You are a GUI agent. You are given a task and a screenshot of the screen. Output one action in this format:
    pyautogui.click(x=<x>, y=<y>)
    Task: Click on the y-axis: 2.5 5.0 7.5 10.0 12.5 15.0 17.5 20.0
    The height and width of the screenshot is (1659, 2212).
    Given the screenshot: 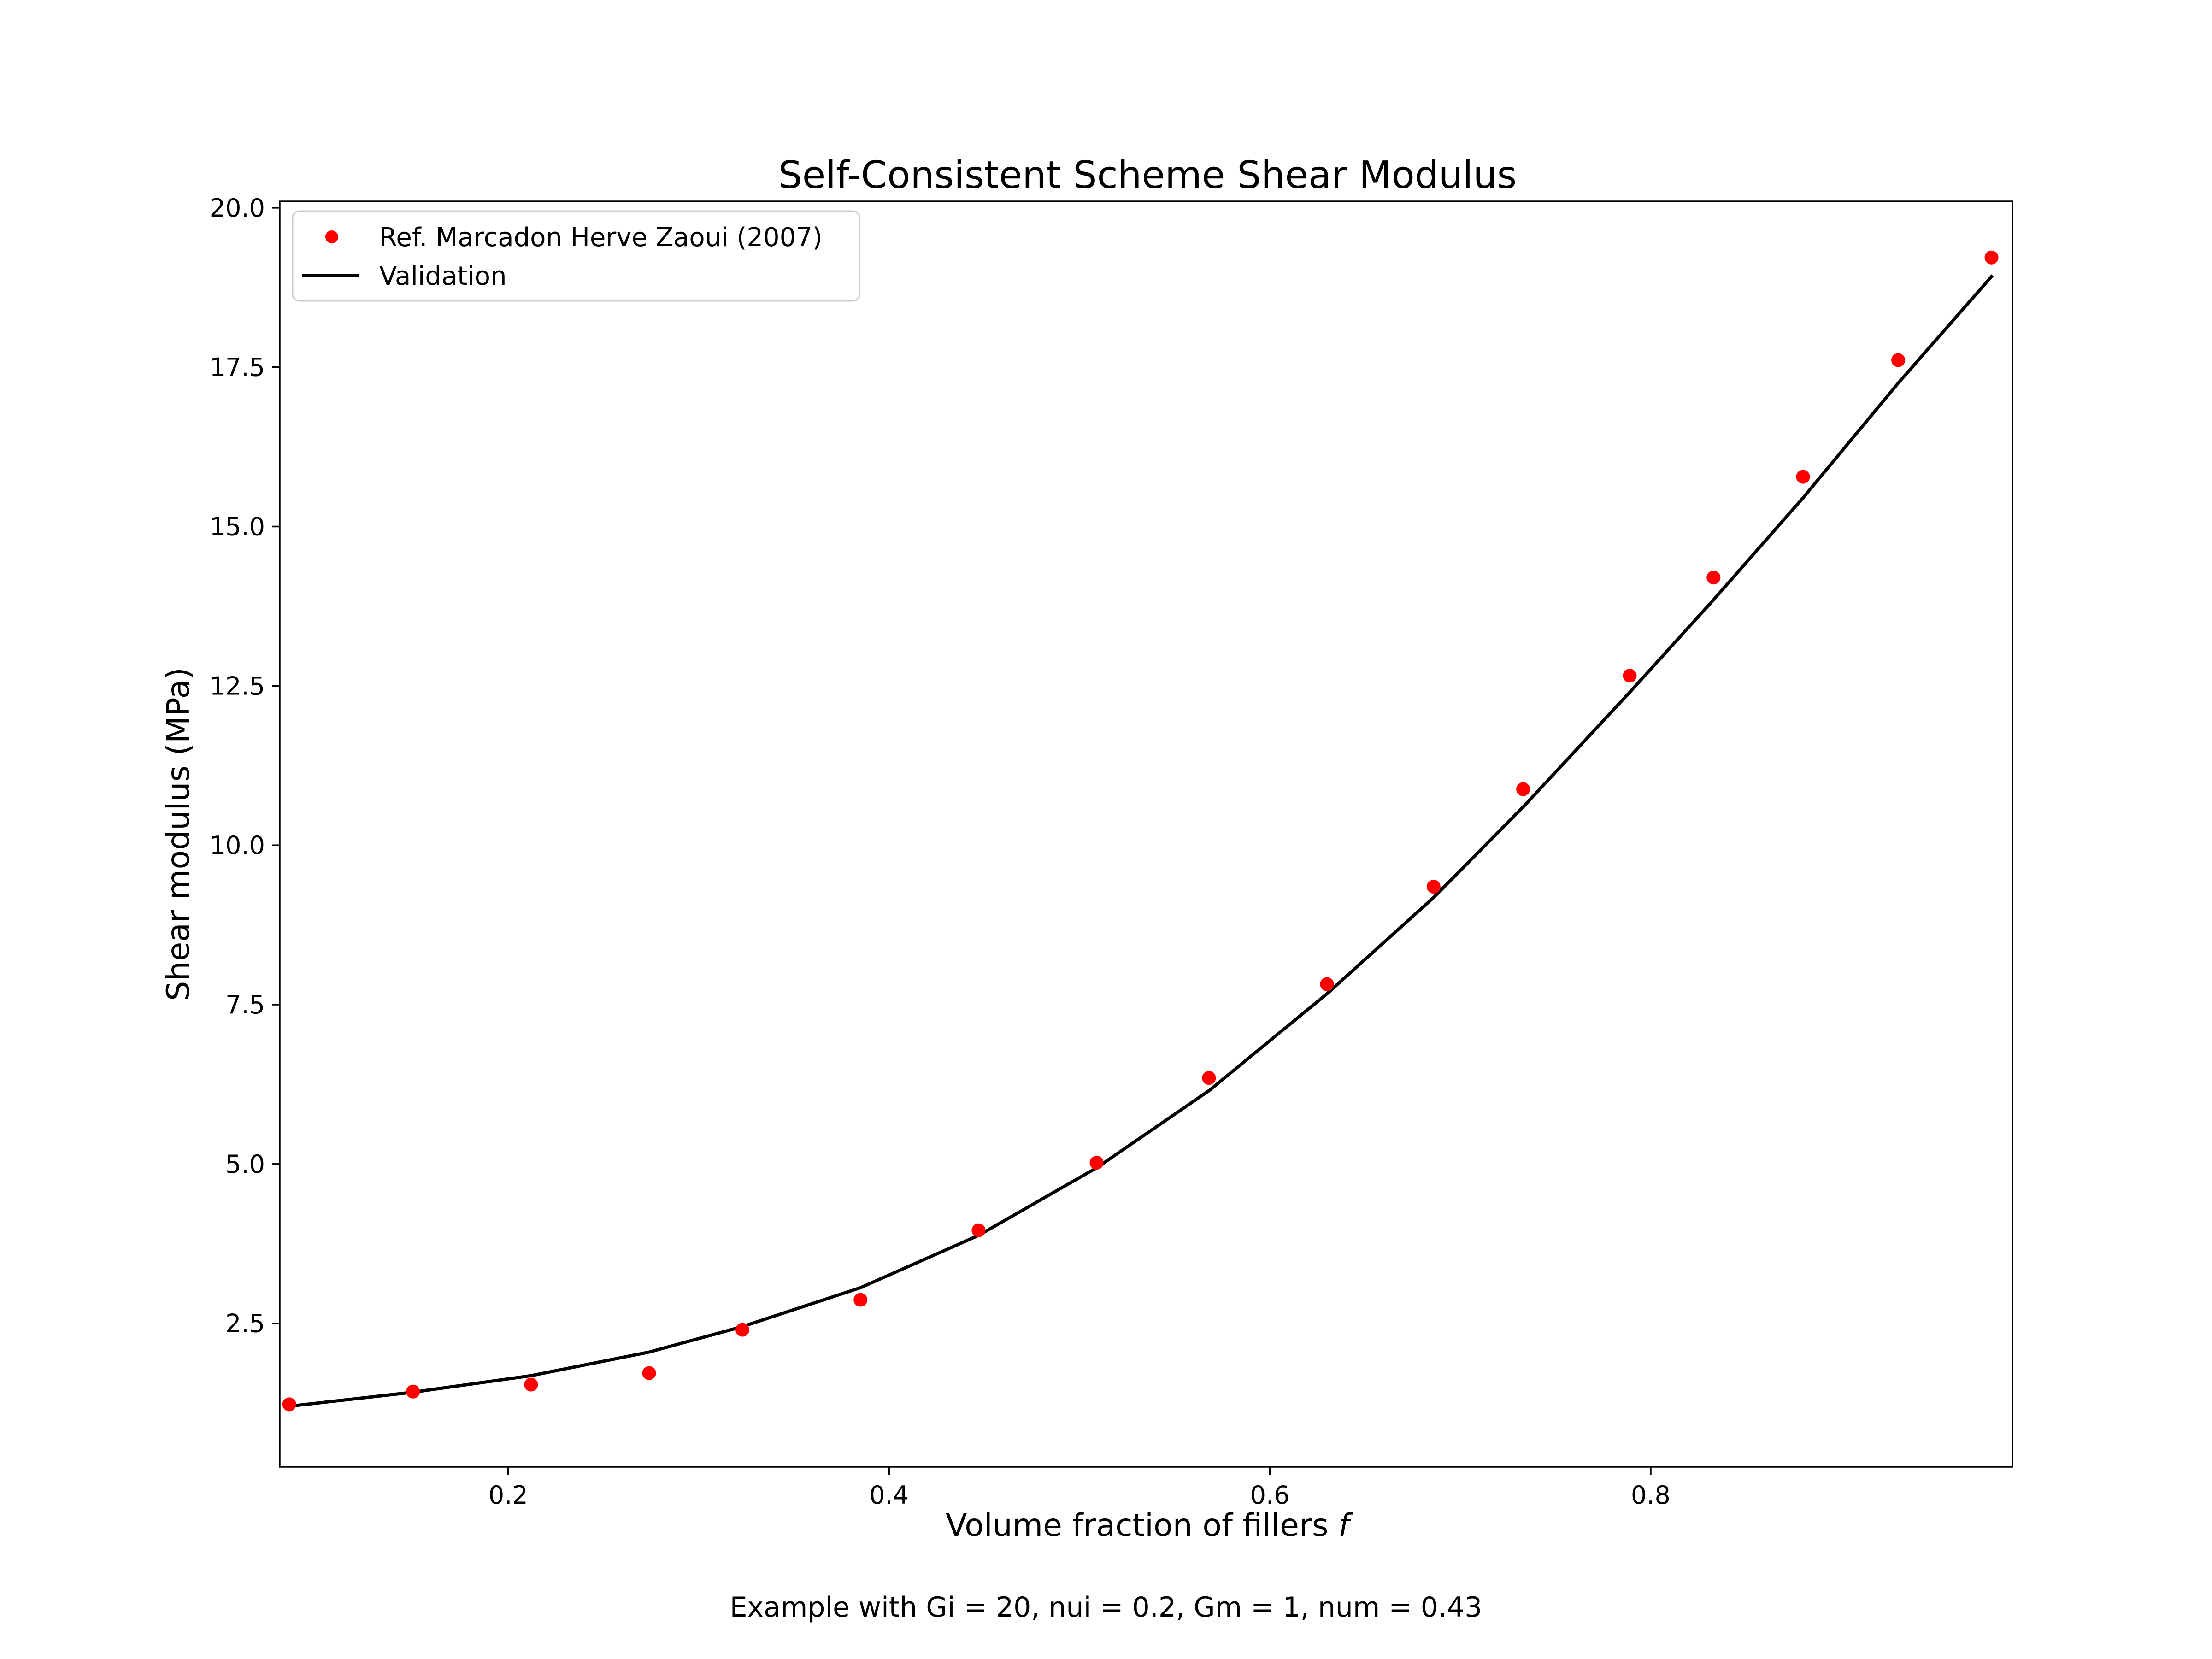 What is the action you would take?
    pyautogui.click(x=245, y=766)
    